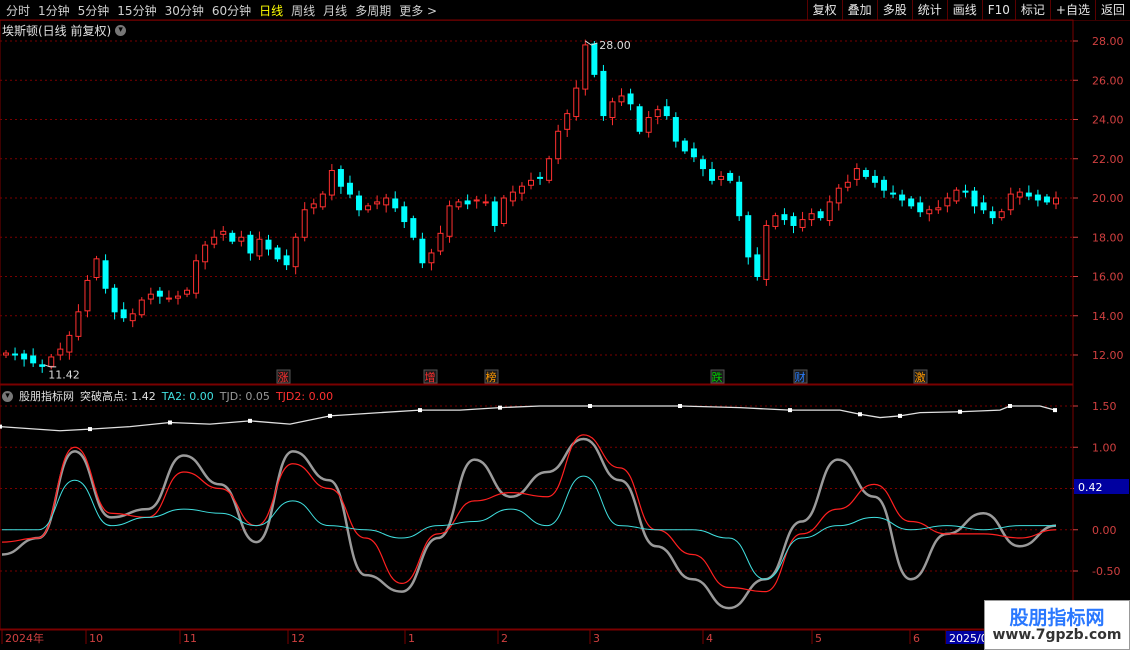  I want to click on period-tab-8: 月线, so click(335, 10).